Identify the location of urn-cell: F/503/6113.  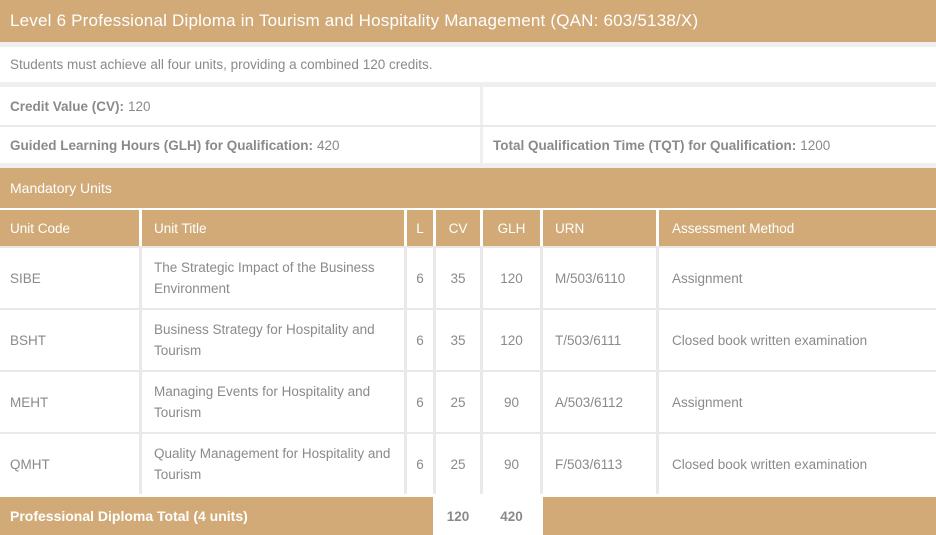
(599, 464).